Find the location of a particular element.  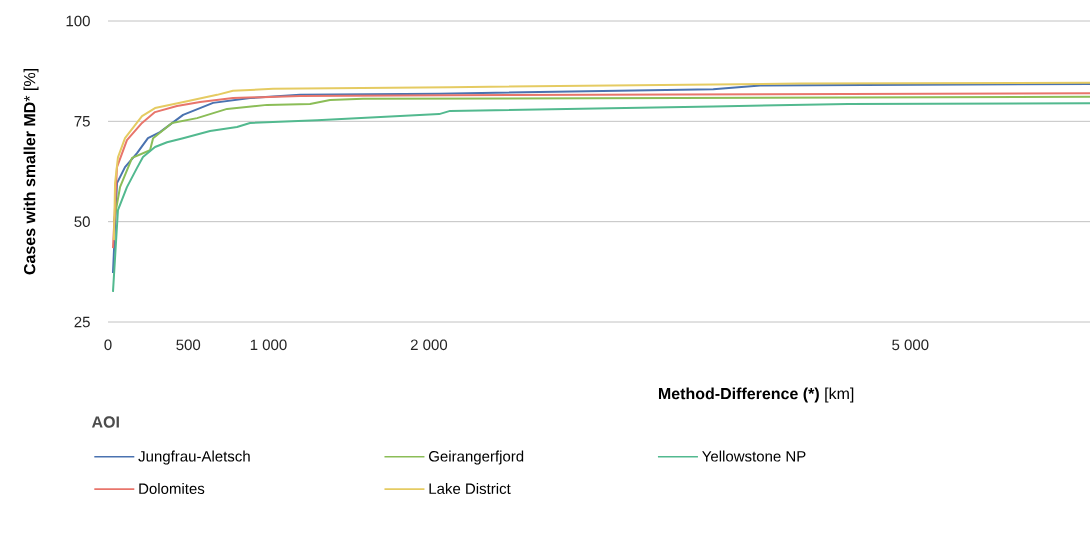

legend-label: Jungfrau-Aletsch is located at coordinates (194, 457).